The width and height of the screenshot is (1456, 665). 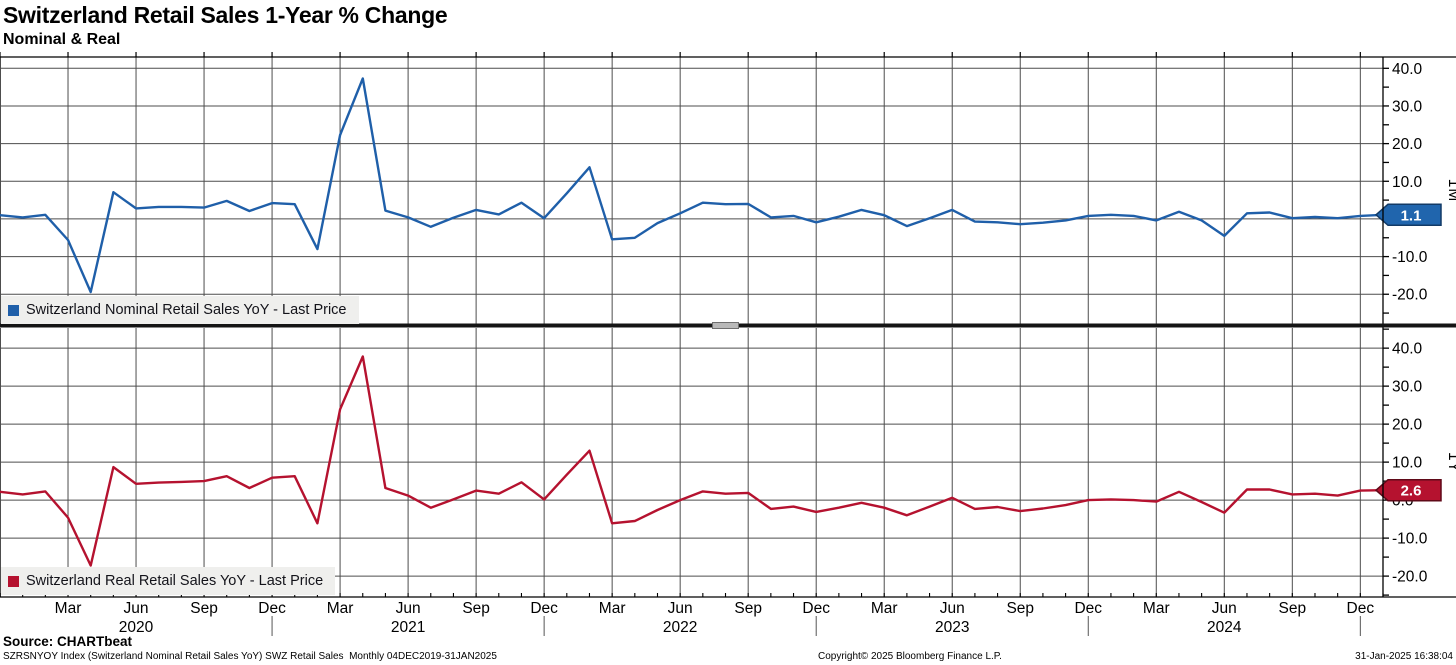 I want to click on nominal-legend-swatch-icon, so click(x=13, y=310).